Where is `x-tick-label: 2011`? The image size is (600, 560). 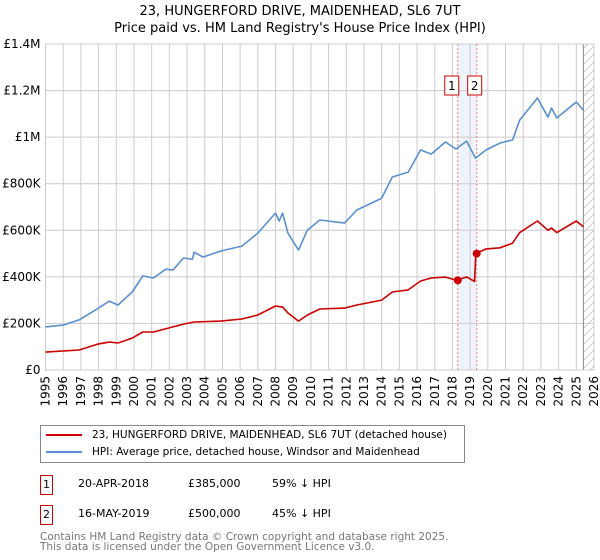 x-tick-label: 2011 is located at coordinates (329, 391).